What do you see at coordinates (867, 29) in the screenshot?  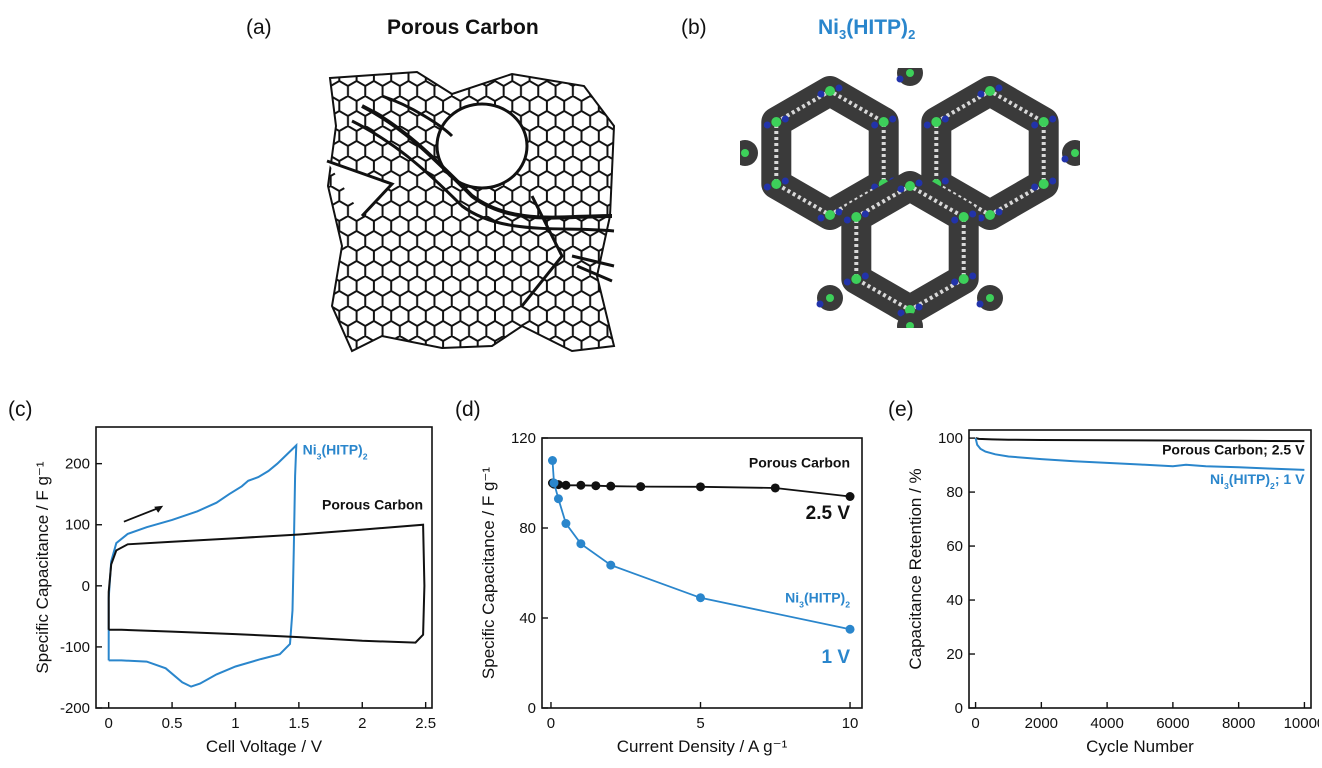 I see `ni3hitp2-title: Ni3(HITP)2` at bounding box center [867, 29].